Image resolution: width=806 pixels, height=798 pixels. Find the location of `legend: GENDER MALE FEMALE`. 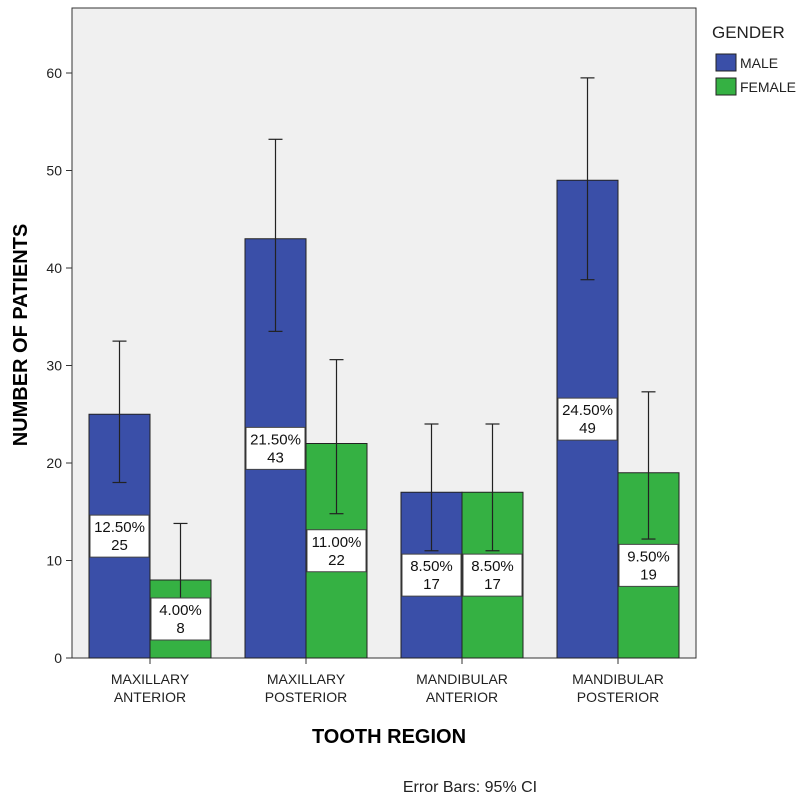

legend: GENDER MALE FEMALE is located at coordinates (754, 59).